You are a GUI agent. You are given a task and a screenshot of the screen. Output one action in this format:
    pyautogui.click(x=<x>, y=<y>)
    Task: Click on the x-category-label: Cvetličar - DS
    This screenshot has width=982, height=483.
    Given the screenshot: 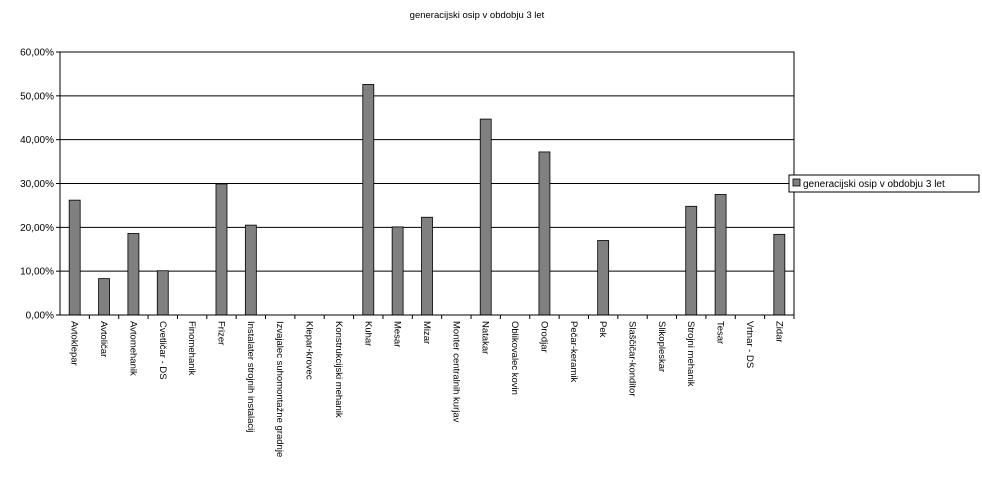 What is the action you would take?
    pyautogui.click(x=162, y=350)
    